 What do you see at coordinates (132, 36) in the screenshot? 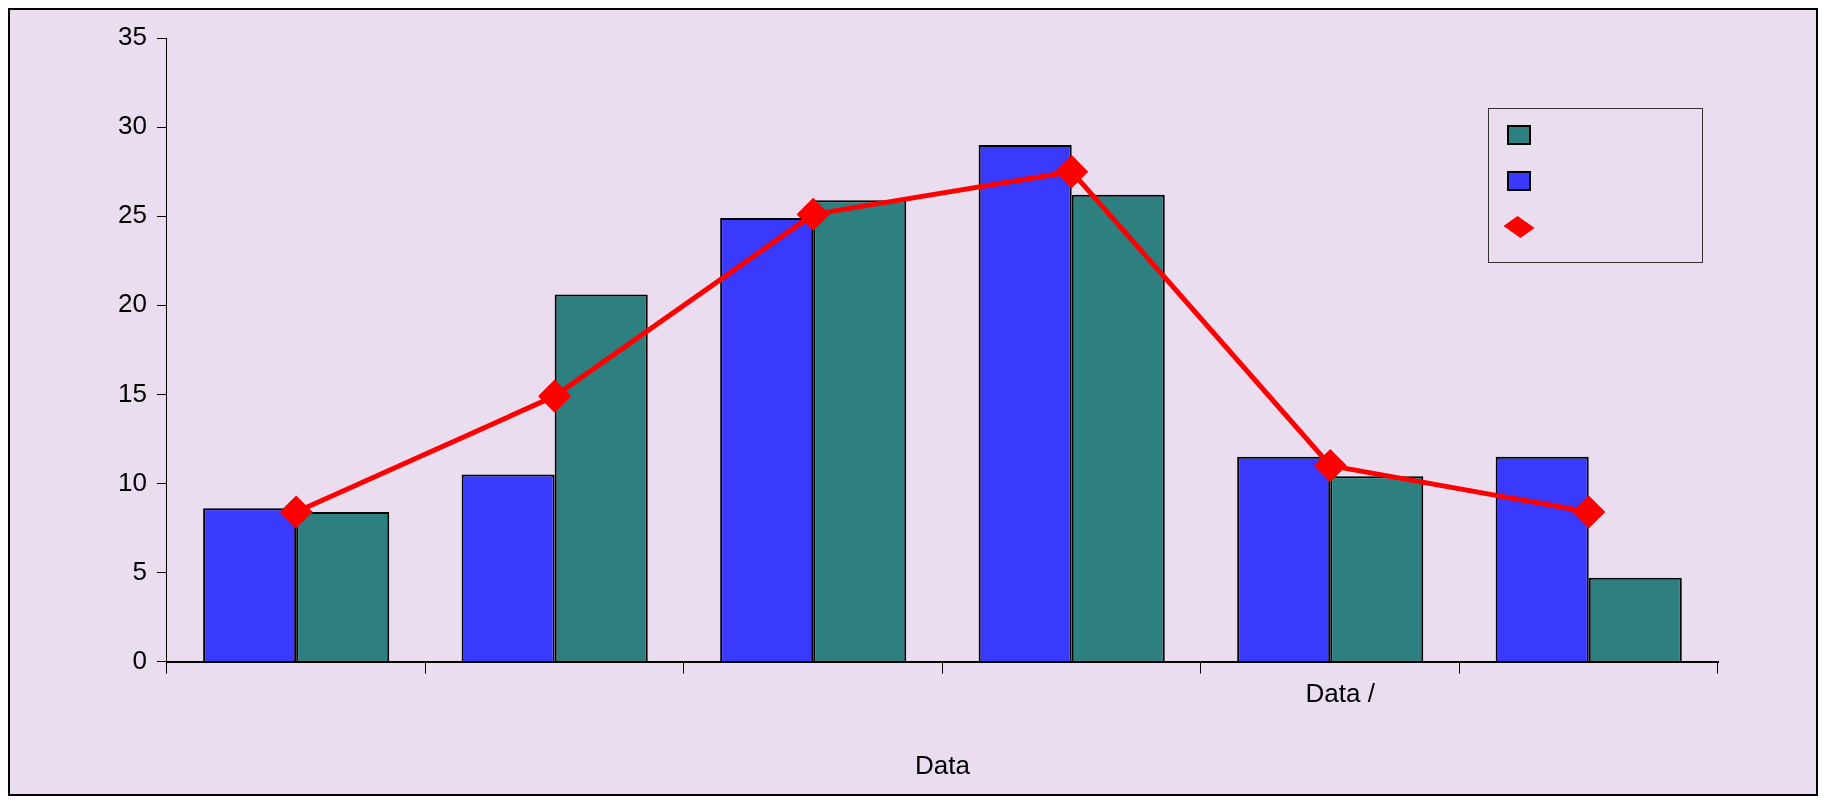
I see `y-tick-label: 35` at bounding box center [132, 36].